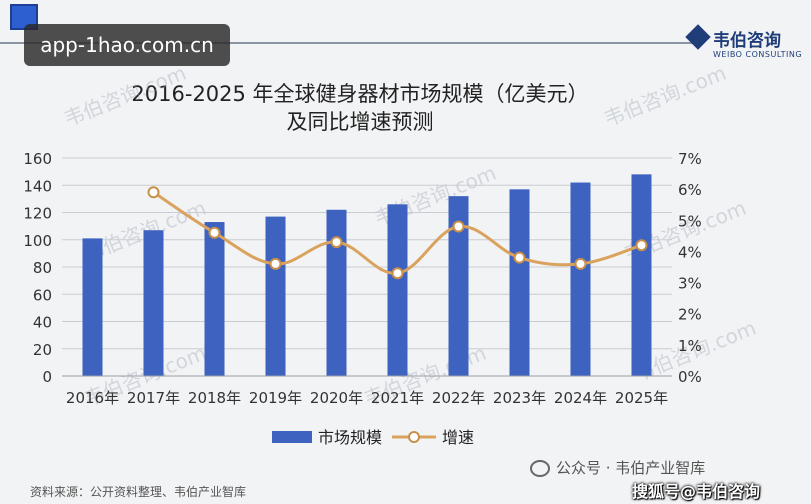 The width and height of the screenshot is (811, 504). I want to click on brand-logo: 韦伯咨询 WEIBO CONSULTING, so click(744, 45).